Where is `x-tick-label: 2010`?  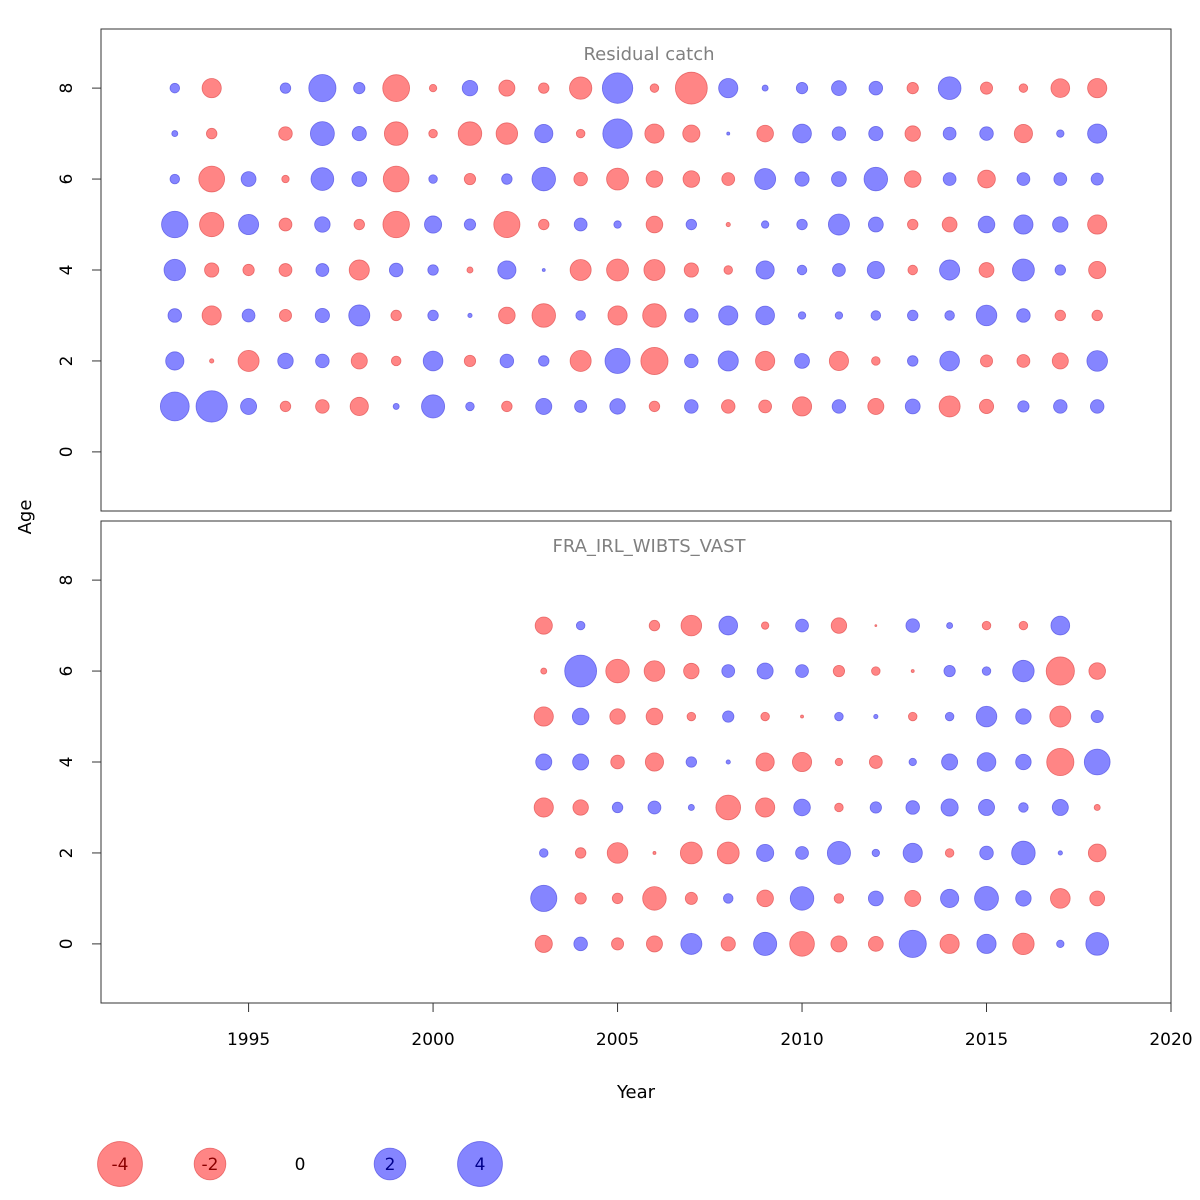
x-tick-label: 2010 is located at coordinates (801, 1040).